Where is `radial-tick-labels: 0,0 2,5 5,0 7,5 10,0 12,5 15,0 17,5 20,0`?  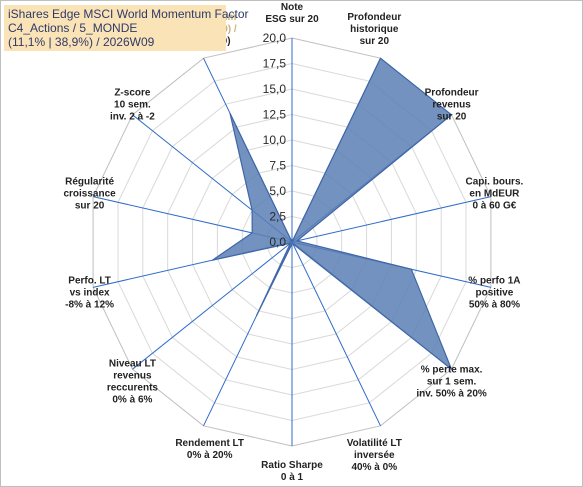 radial-tick-labels: 0,0 2,5 5,0 7,5 10,0 12,5 15,0 17,5 20,0 is located at coordinates (275, 140).